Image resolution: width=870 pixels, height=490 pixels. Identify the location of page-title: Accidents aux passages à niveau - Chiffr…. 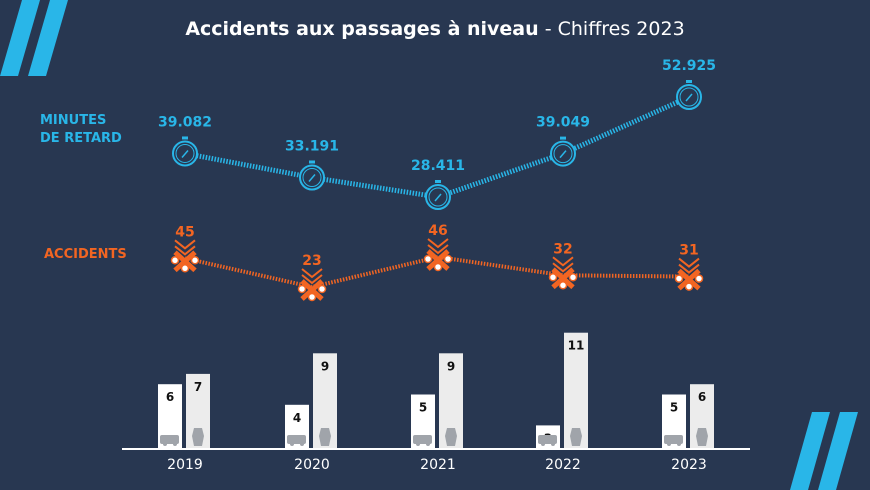
(435, 29).